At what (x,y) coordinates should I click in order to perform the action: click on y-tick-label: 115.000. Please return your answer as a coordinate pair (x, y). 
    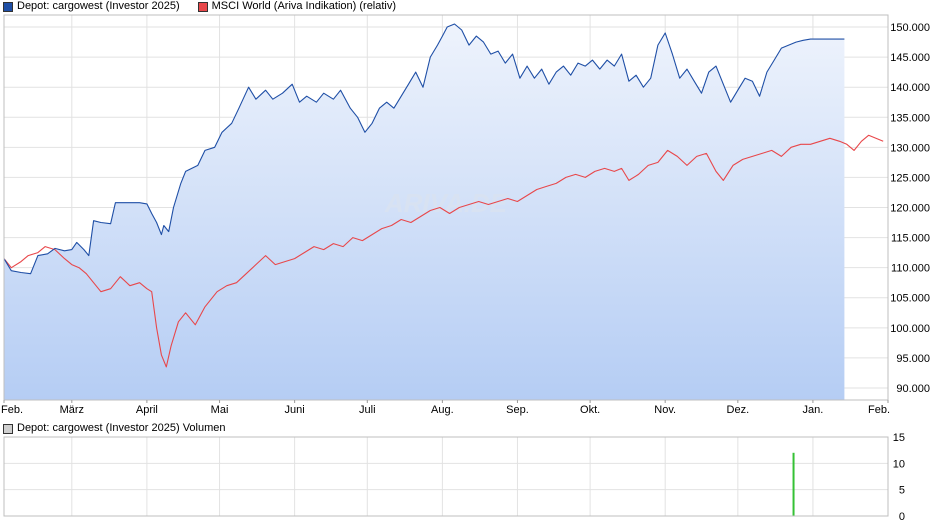
    Looking at the image, I should click on (910, 239).